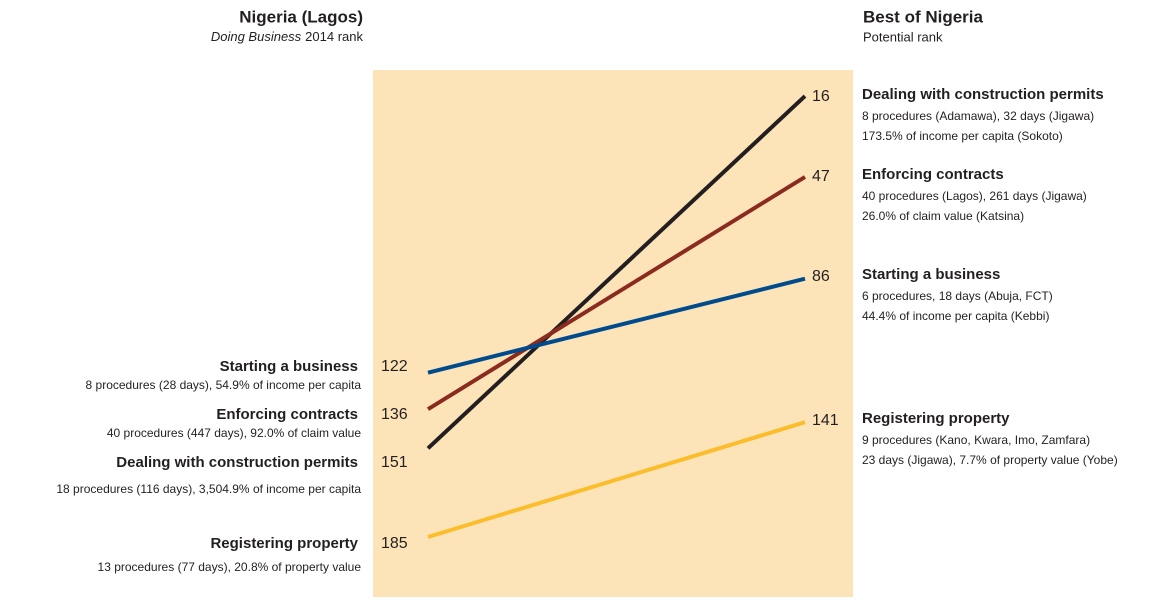 The width and height of the screenshot is (1157, 600). Describe the element at coordinates (825, 420) in the screenshot. I see `right-value-label: 141` at that location.